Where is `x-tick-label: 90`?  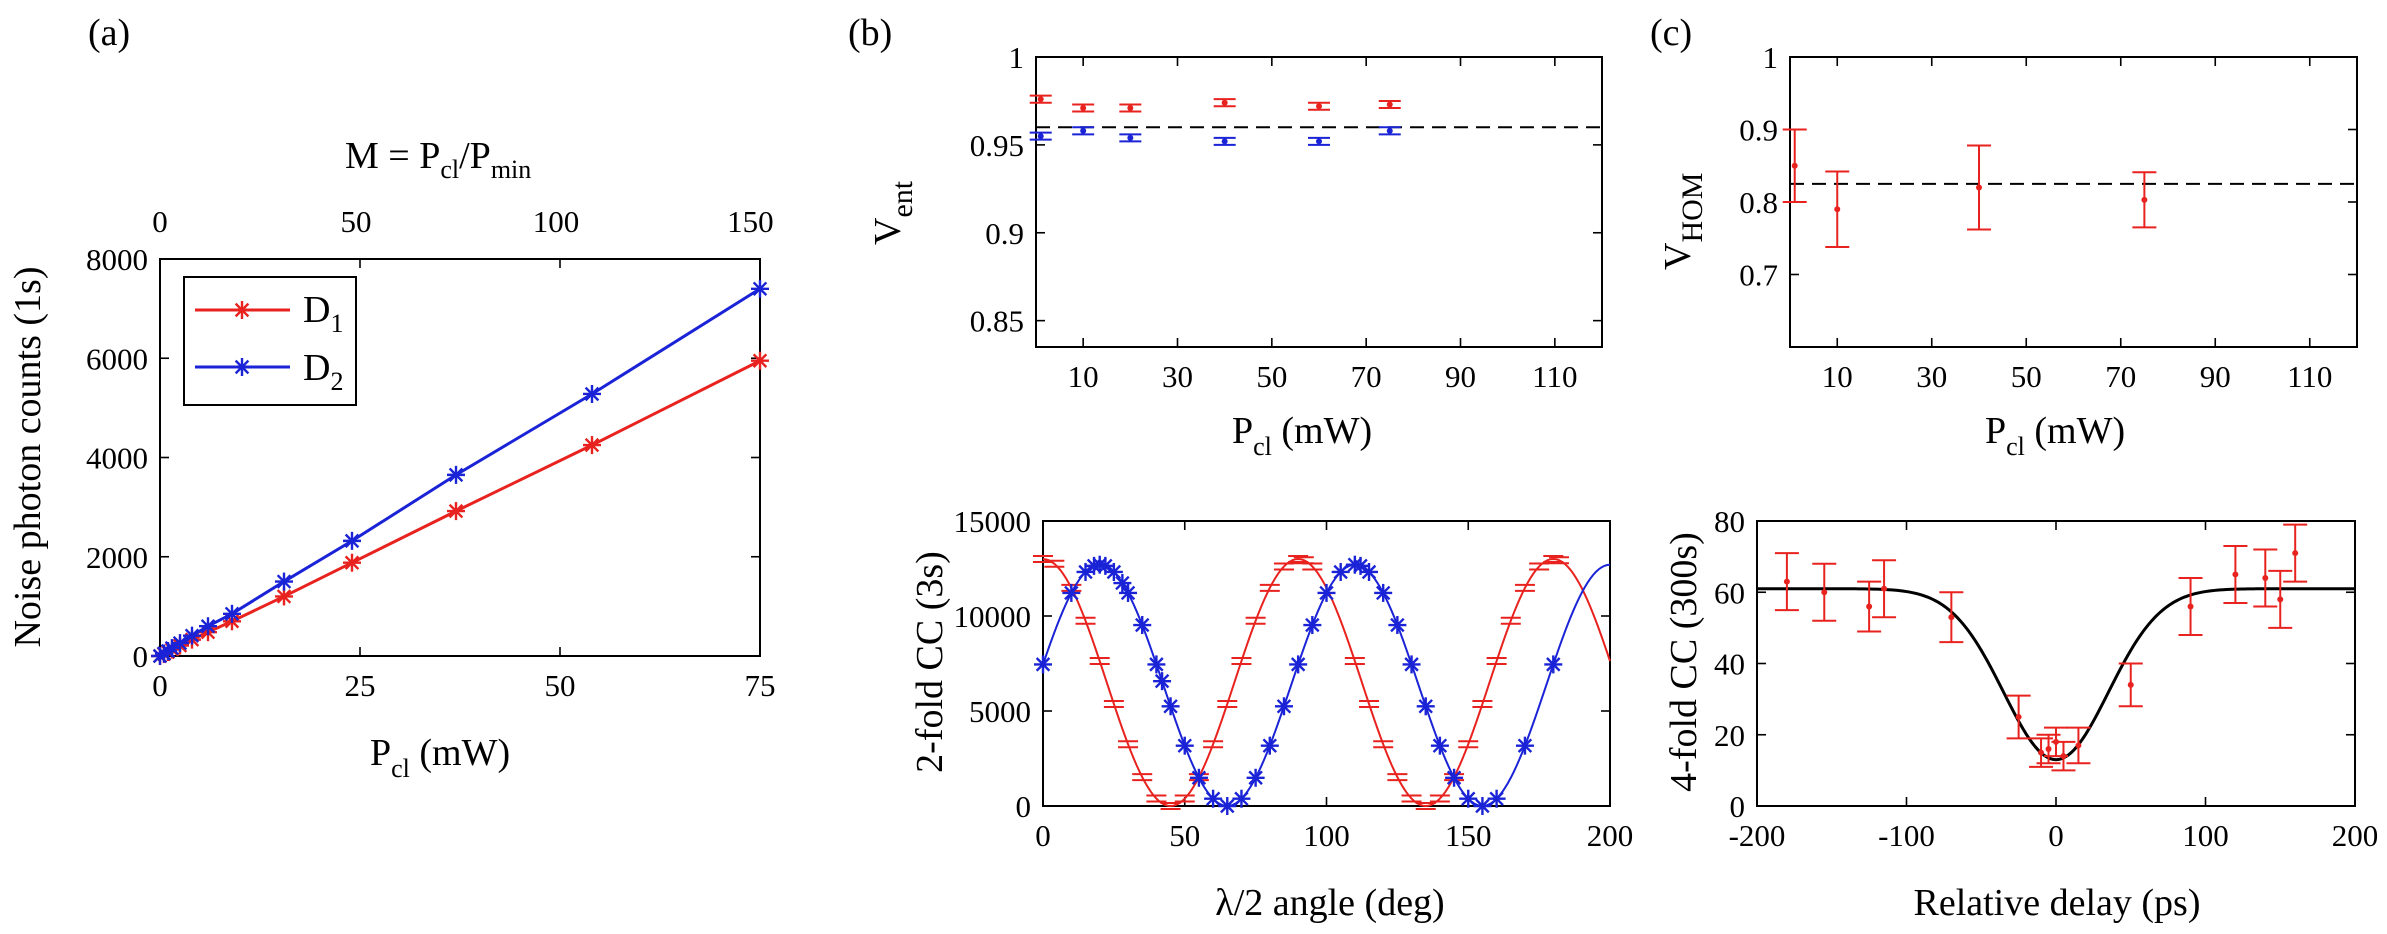 x-tick-label: 90 is located at coordinates (1460, 376).